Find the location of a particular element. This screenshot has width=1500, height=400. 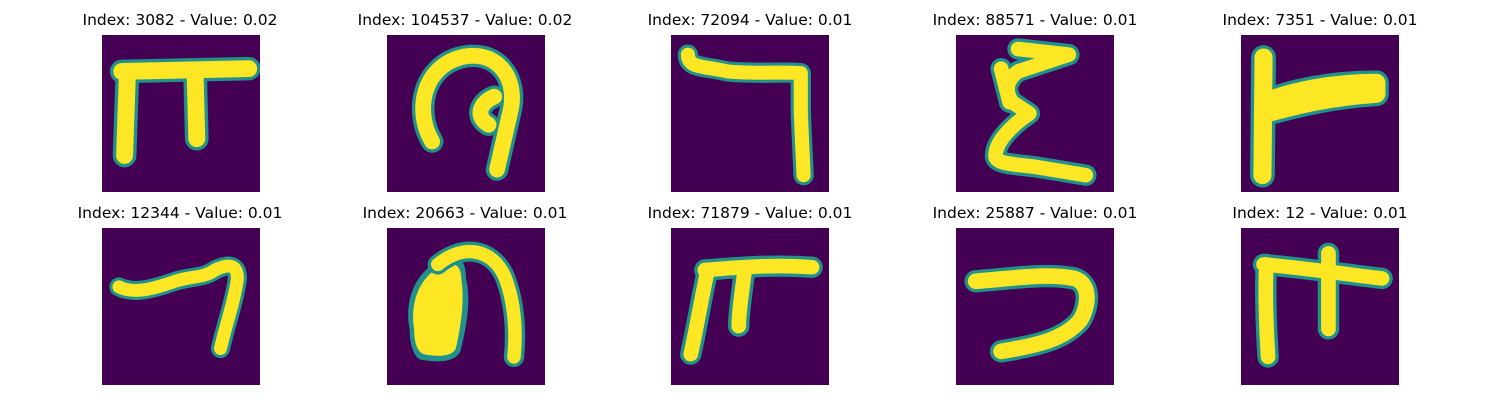

panel-title: Index: 7351 - Value: 0.01 is located at coordinates (1320, 20).